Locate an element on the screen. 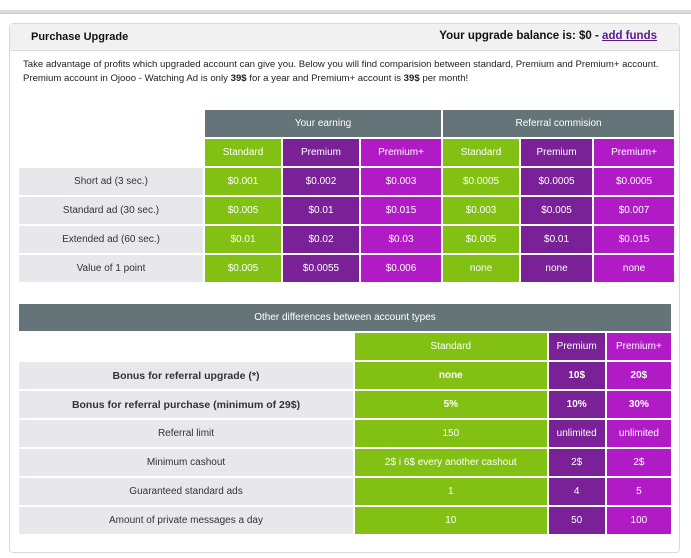  table-cell: $0.02 is located at coordinates (321, 239).